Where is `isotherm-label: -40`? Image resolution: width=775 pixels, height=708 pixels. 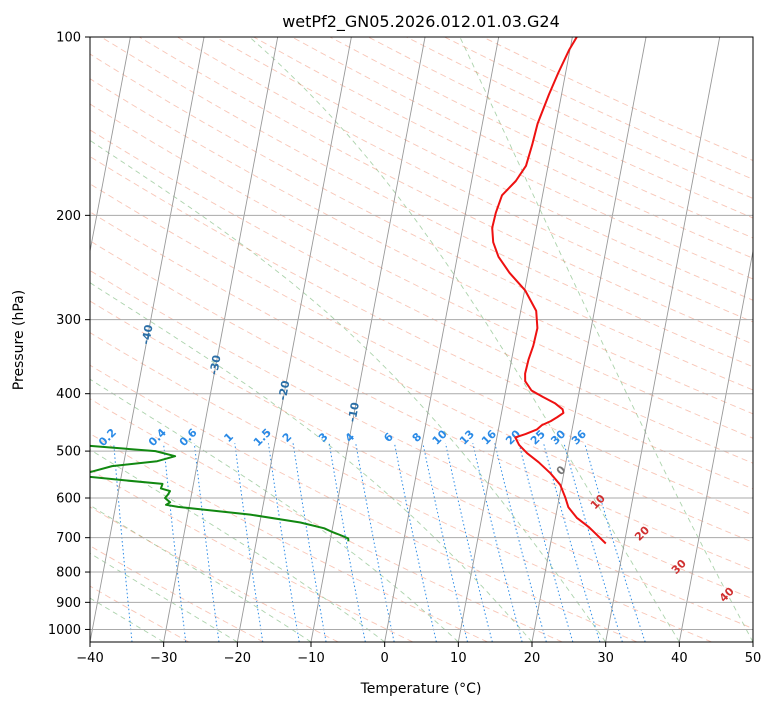 isotherm-label: -40 is located at coordinates (147, 334).